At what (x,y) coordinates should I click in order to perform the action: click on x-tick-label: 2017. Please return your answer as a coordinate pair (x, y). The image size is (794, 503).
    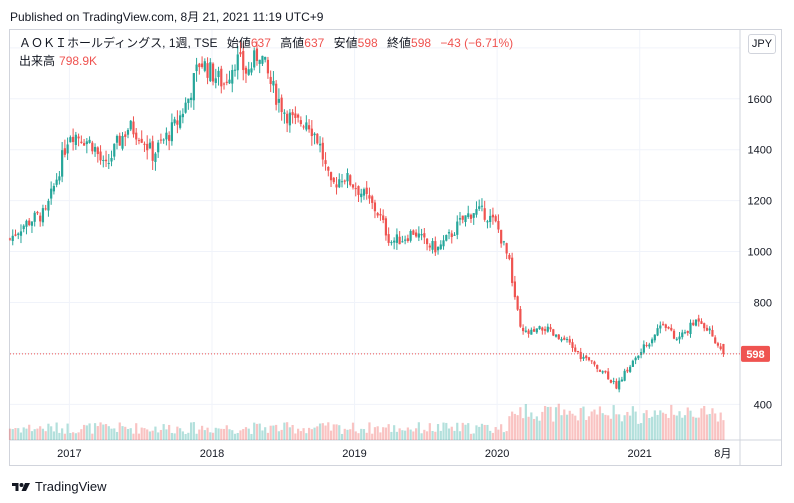
    Looking at the image, I should click on (69, 454).